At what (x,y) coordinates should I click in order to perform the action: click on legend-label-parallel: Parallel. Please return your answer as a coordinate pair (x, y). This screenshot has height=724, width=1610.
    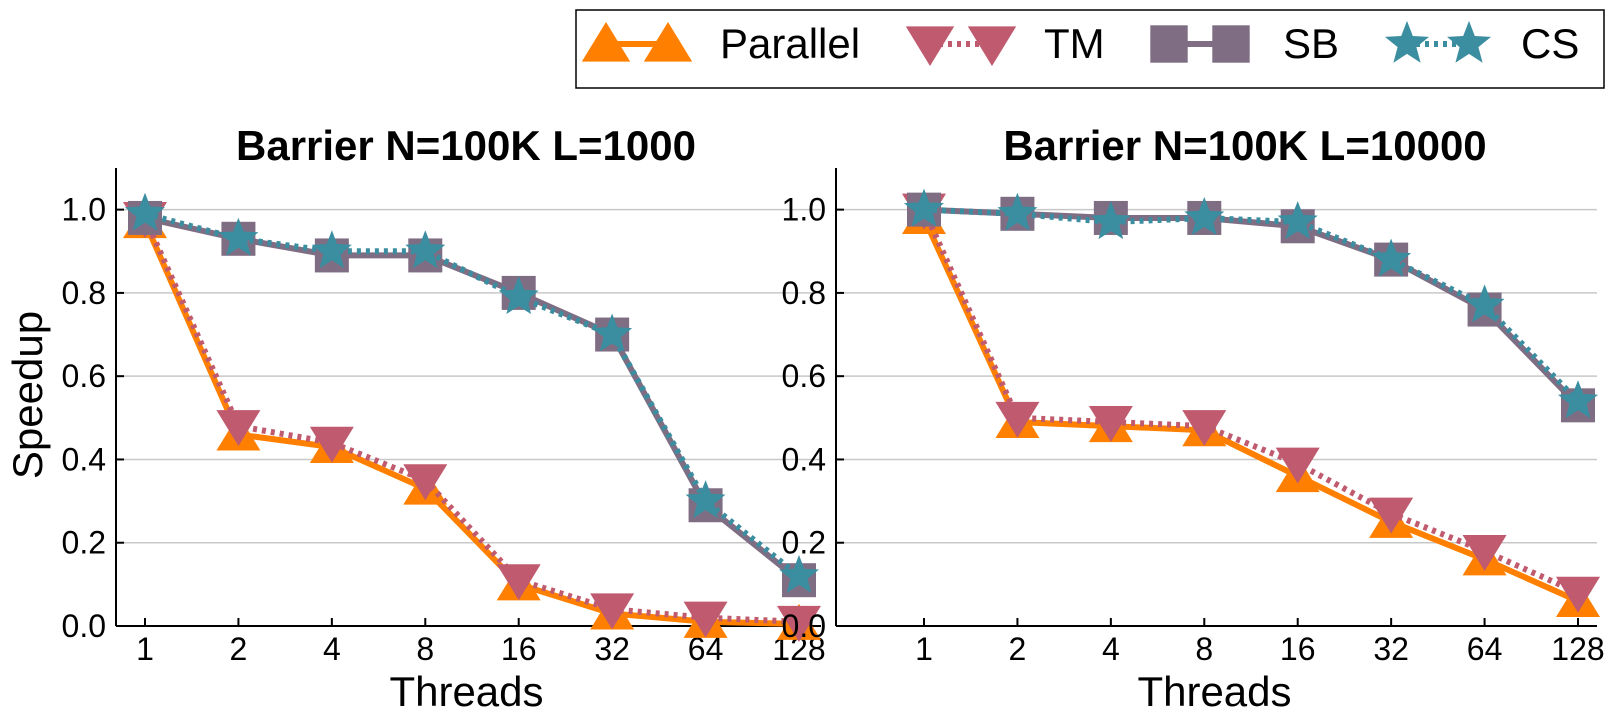
    Looking at the image, I should click on (790, 43).